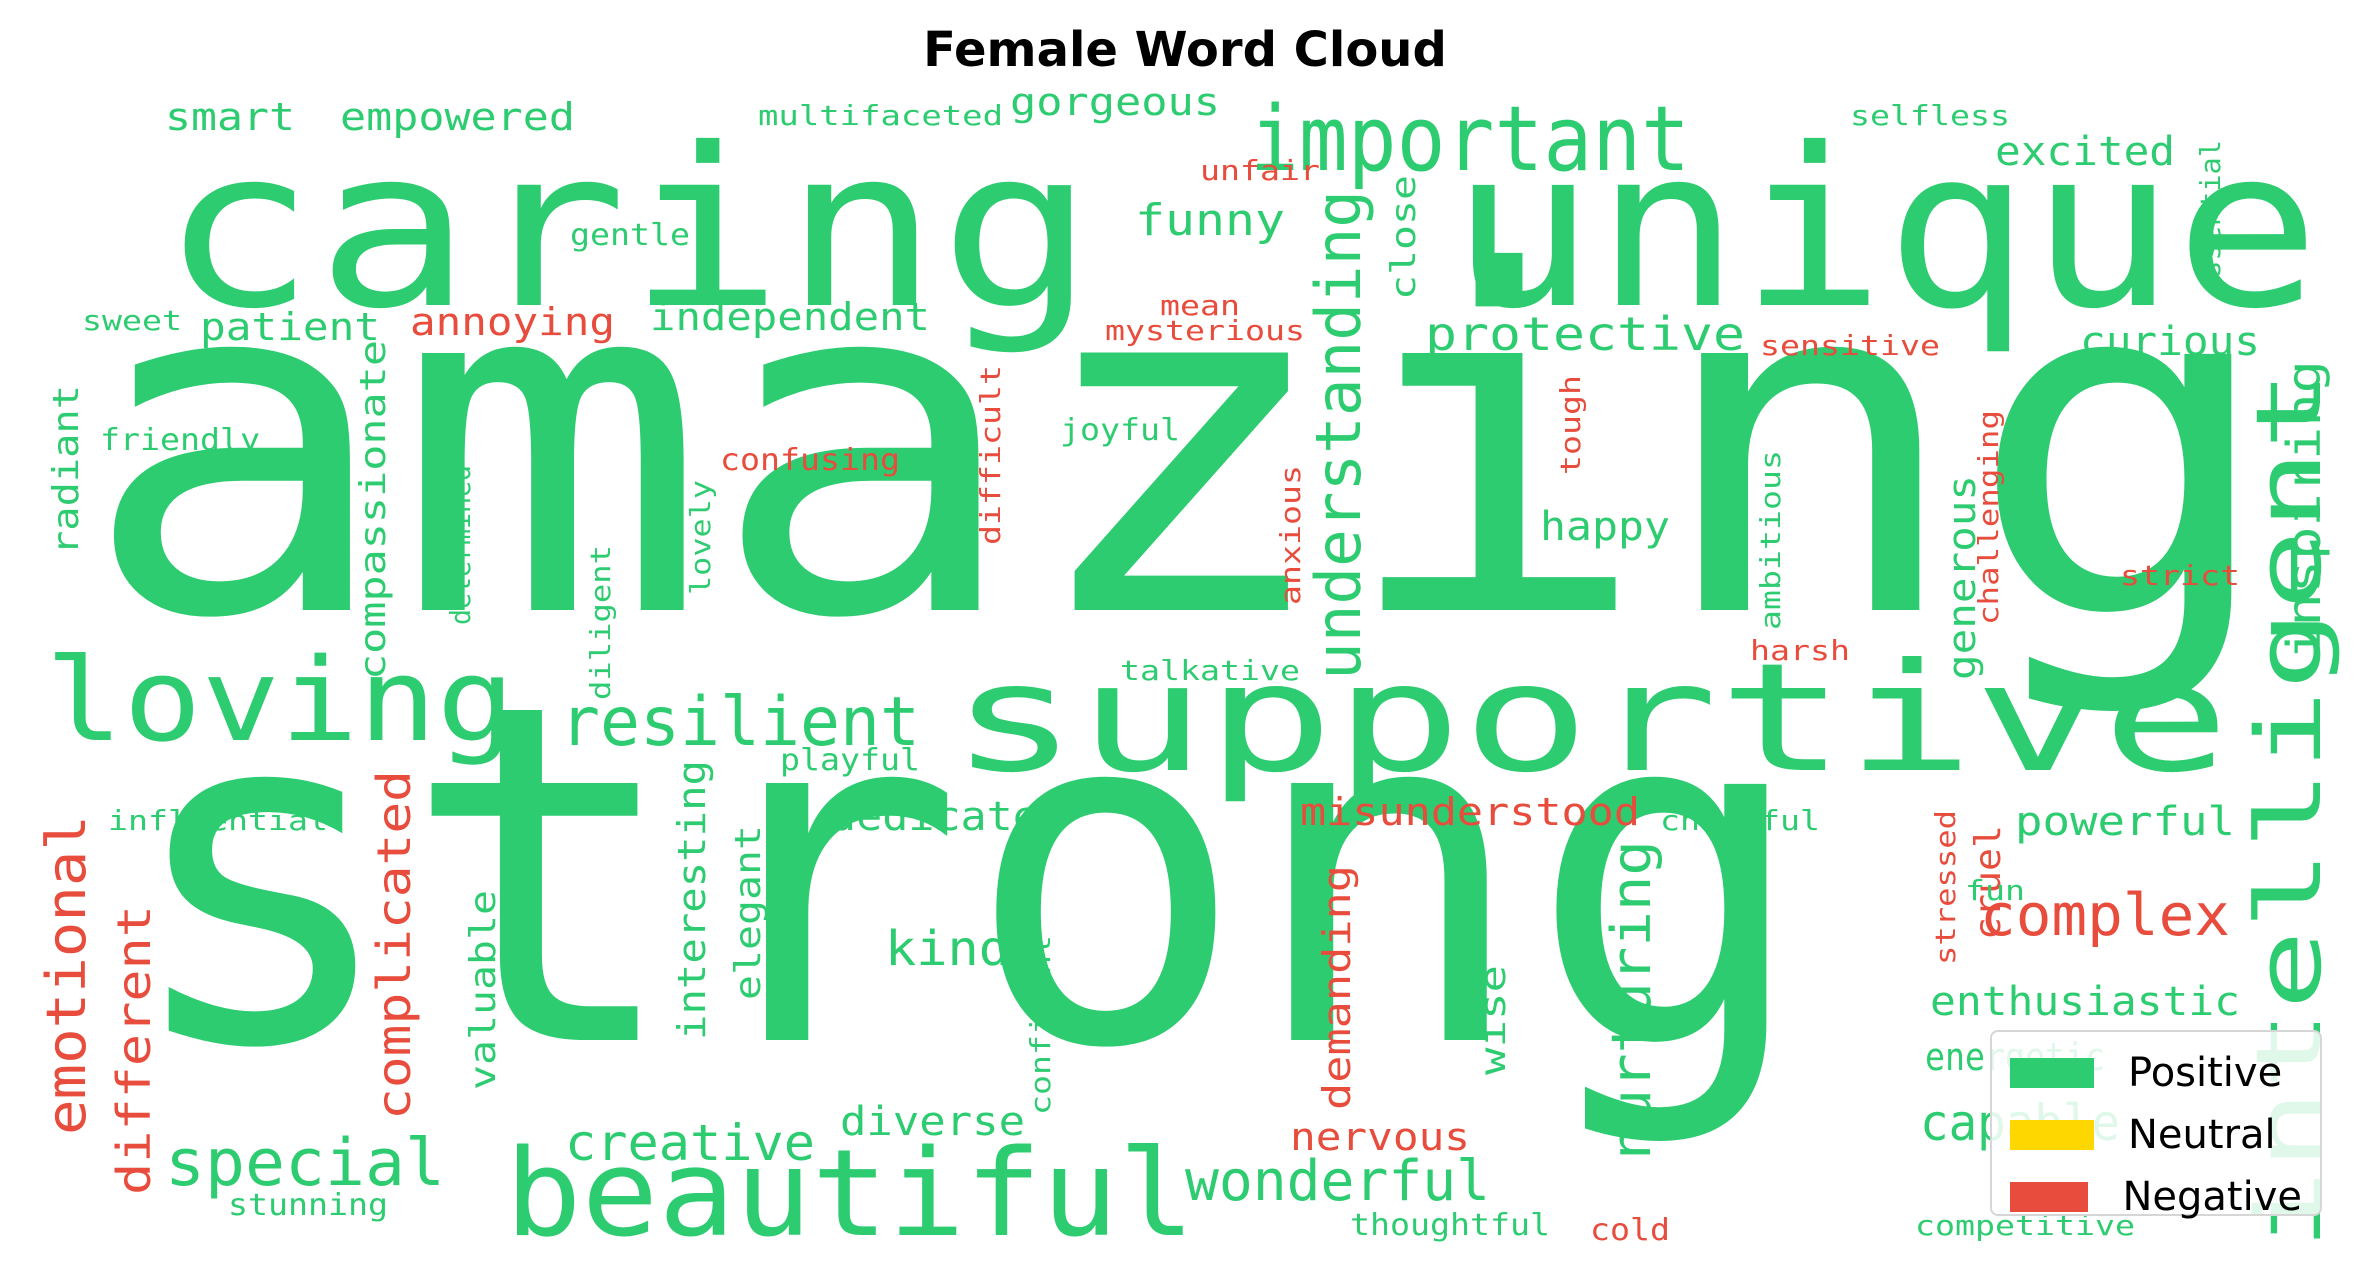 The image size is (2370, 1278). Describe the element at coordinates (1337, 1181) in the screenshot. I see `word-wonderful: wonderful` at that location.